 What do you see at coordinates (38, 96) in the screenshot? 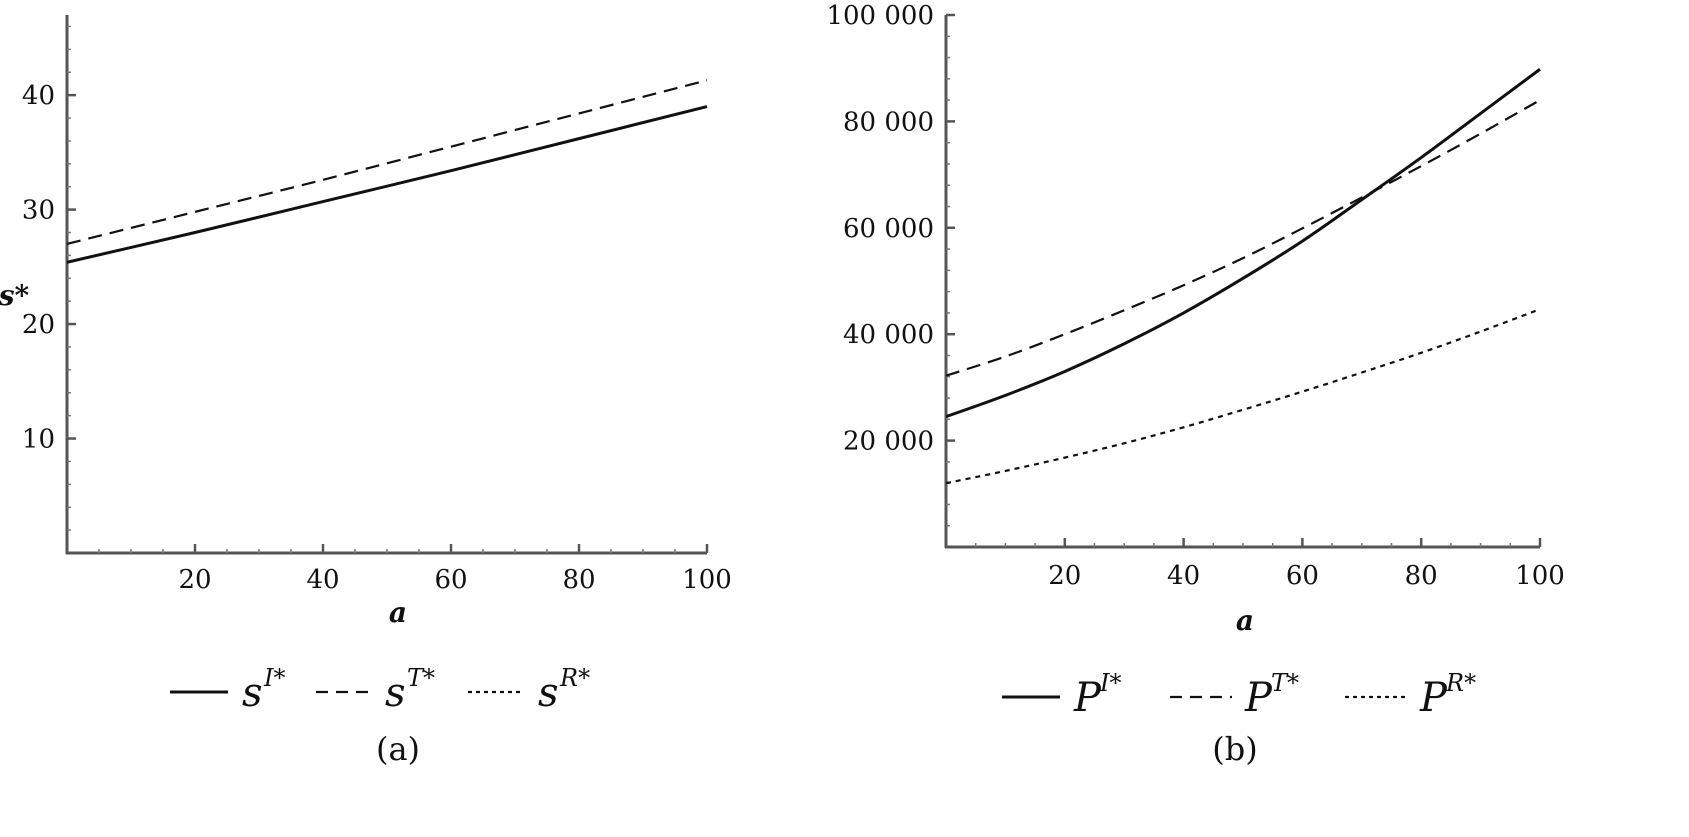
I see `y-tick-label: 40` at bounding box center [38, 96].